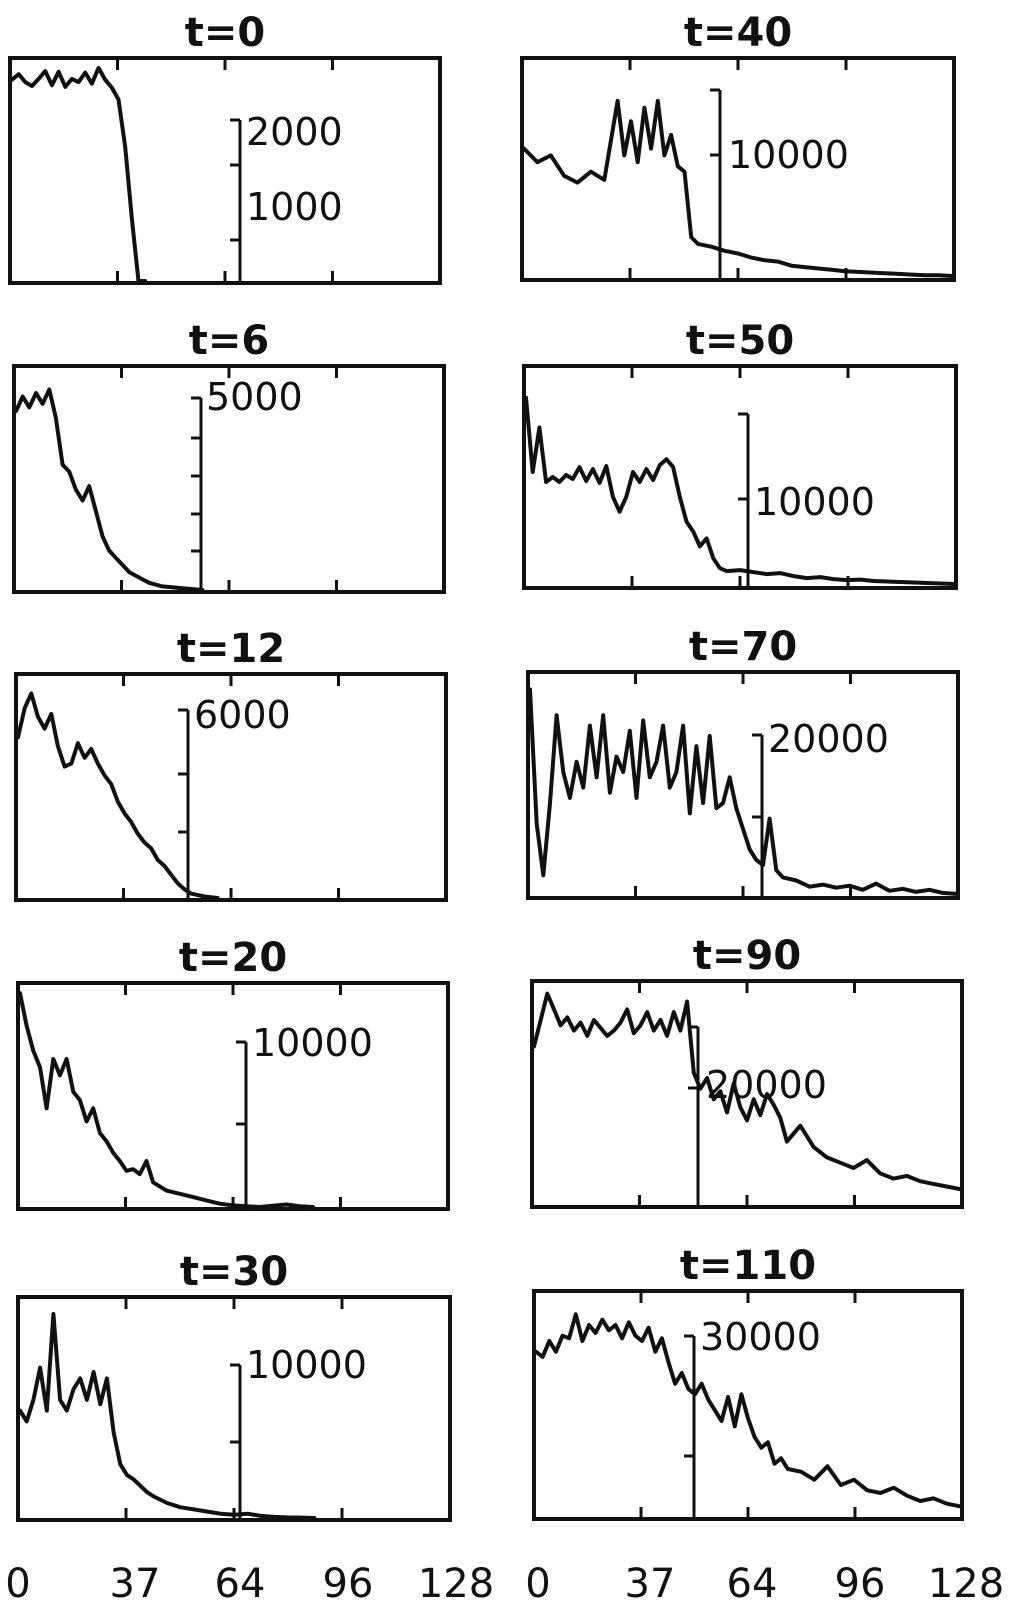  Describe the element at coordinates (254, 397) in the screenshot. I see `scale-label: 5000` at that location.